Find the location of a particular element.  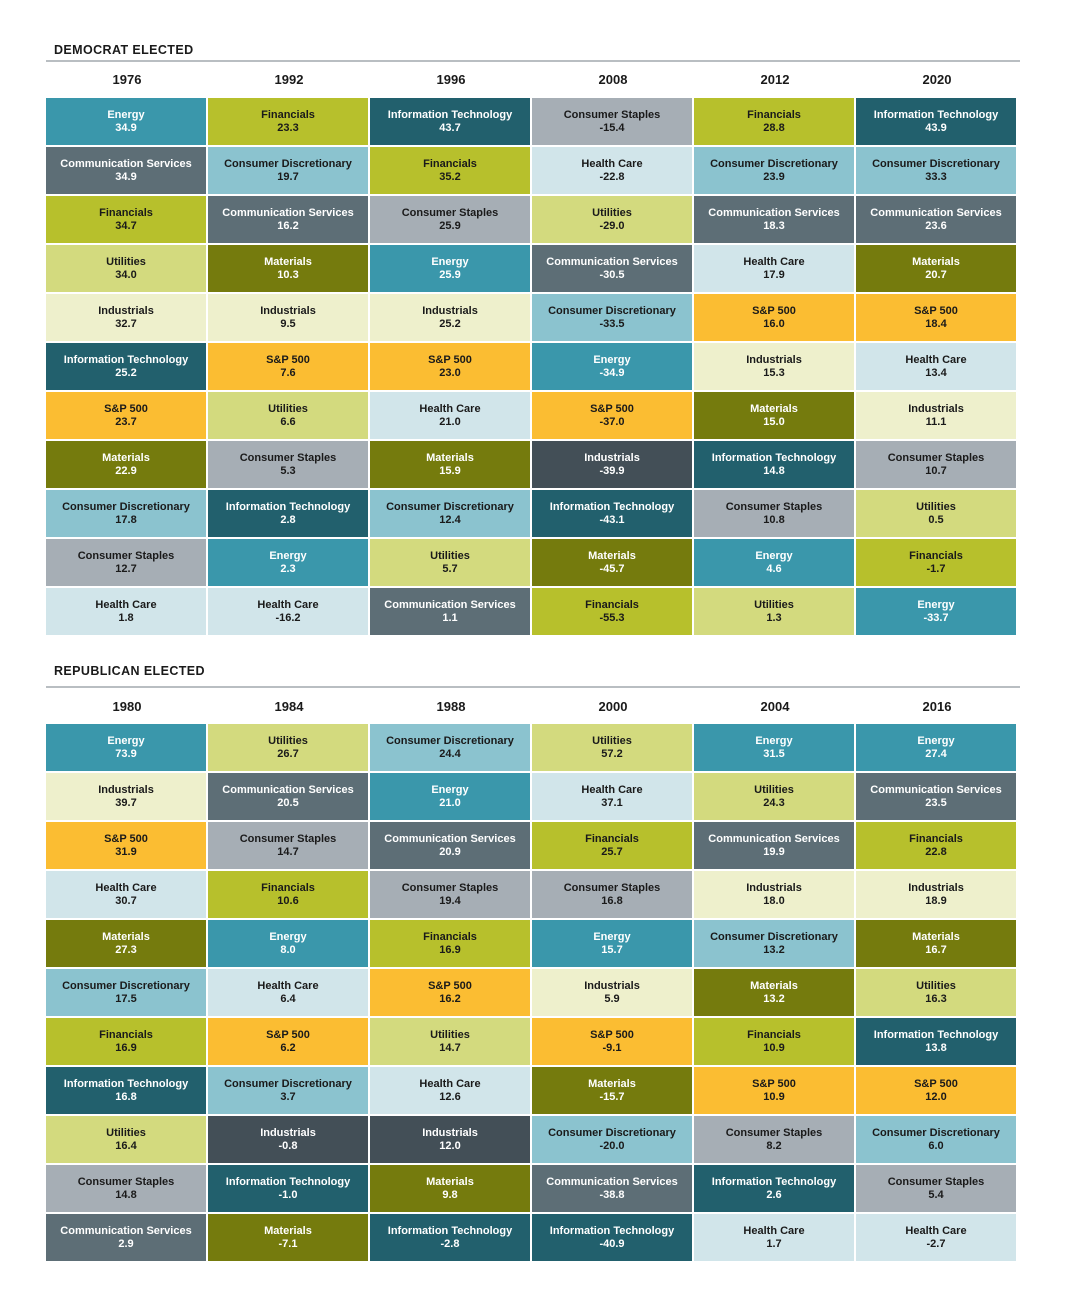

sector-return: 34.9 is located at coordinates (126, 127).